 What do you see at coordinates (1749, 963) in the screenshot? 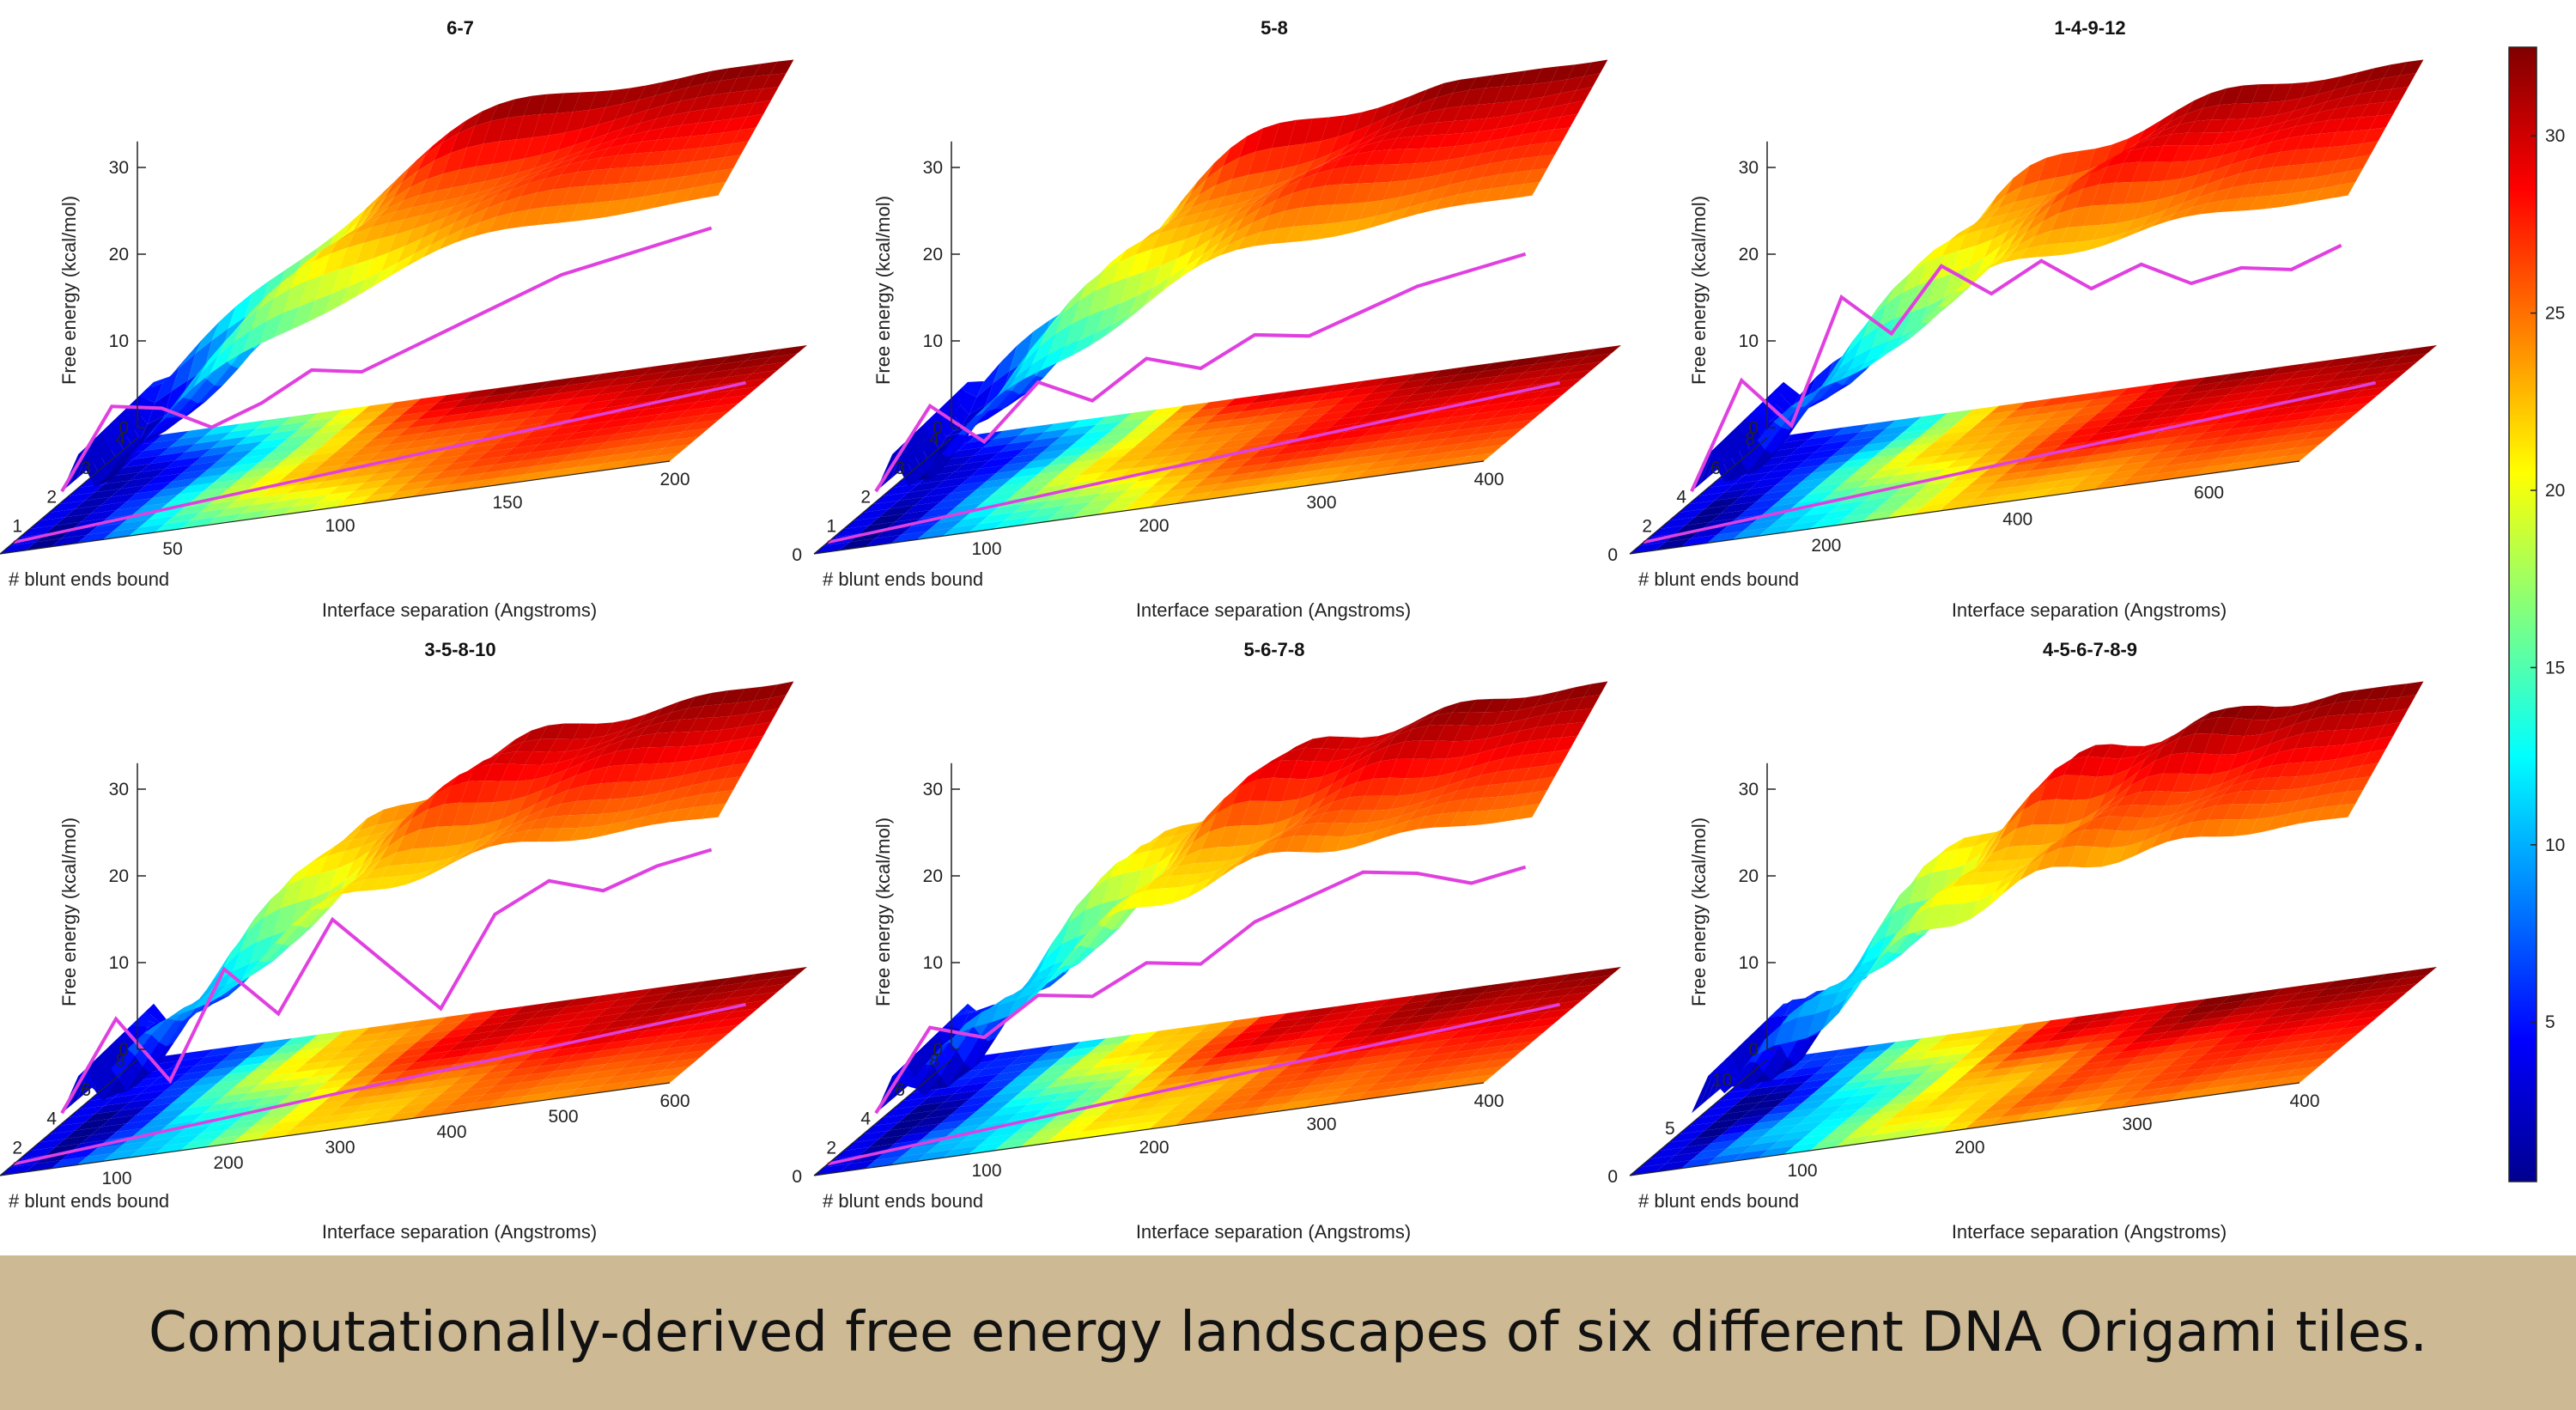
I see `z-tick-label: 10` at bounding box center [1749, 963].